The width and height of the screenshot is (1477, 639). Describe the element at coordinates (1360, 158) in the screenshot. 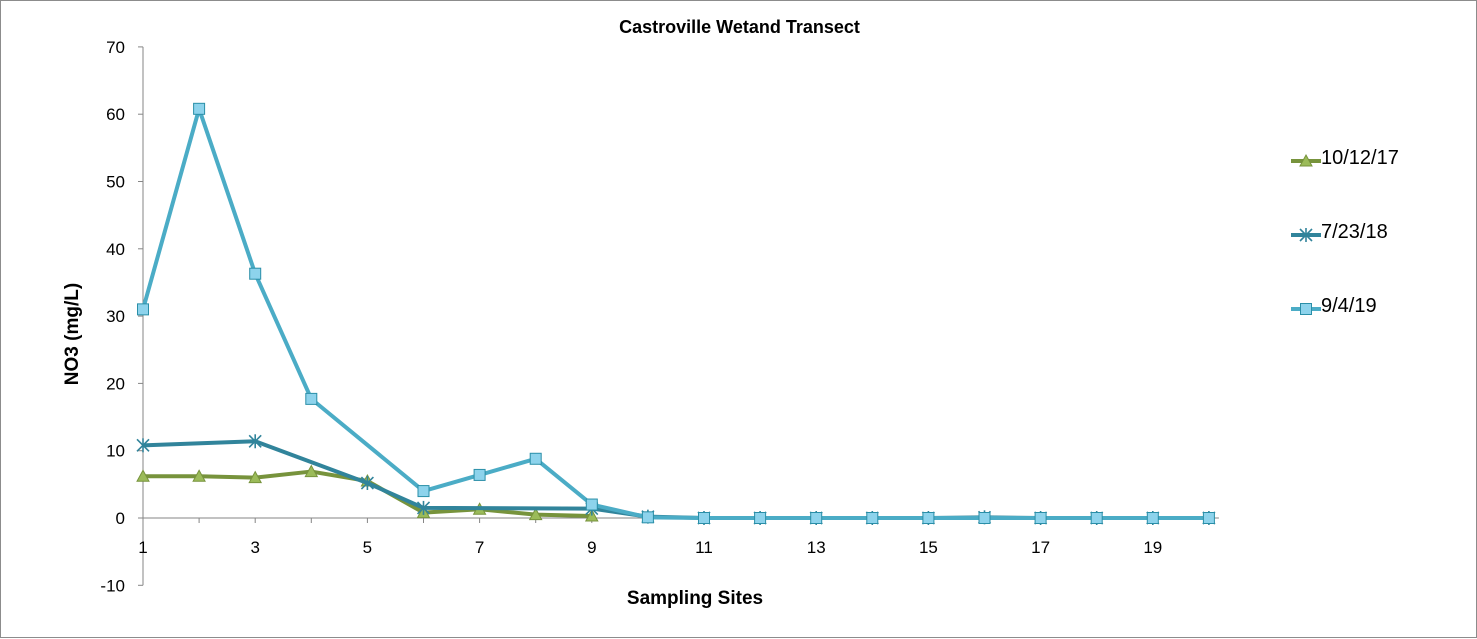

I see `legend-label-1: 10/12/17` at that location.